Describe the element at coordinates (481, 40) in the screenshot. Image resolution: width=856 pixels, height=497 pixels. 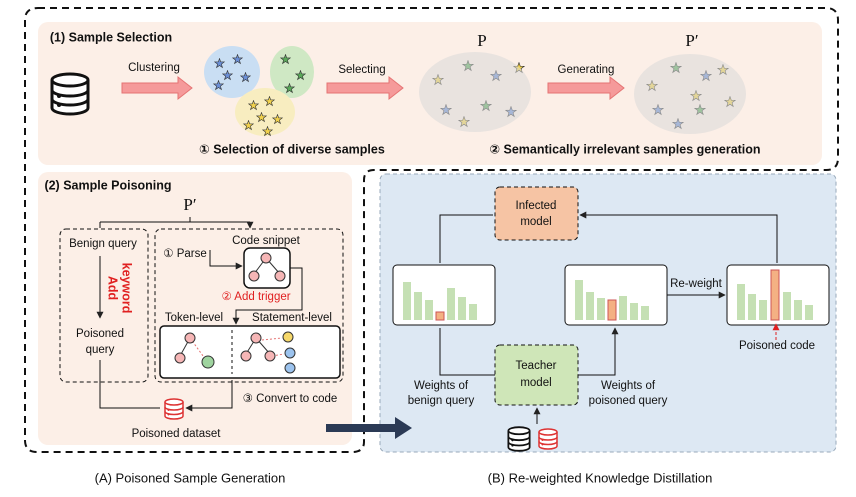
I see `set-label: P` at that location.